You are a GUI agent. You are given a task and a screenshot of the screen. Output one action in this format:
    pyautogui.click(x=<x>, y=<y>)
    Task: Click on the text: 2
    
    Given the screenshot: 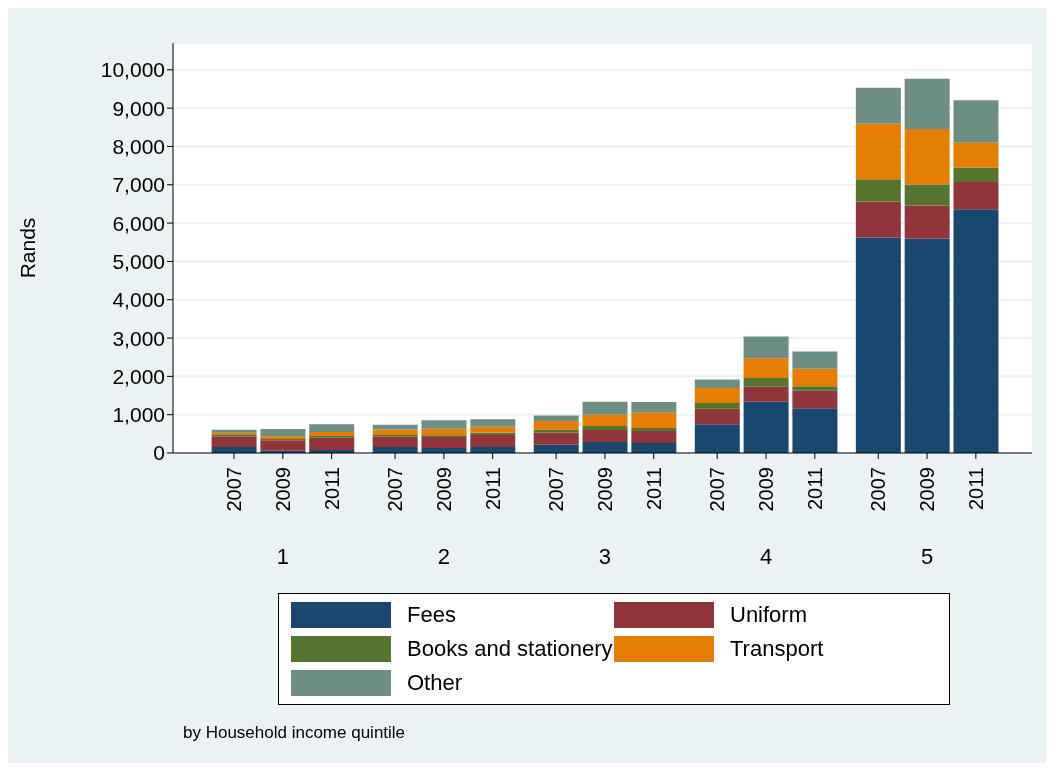 What is the action you would take?
    pyautogui.click(x=443, y=557)
    